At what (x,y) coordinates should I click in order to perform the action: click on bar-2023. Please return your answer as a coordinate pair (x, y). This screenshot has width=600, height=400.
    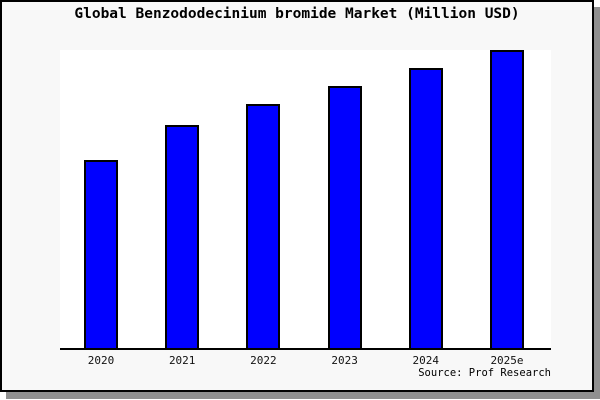
    Looking at the image, I should click on (344, 216).